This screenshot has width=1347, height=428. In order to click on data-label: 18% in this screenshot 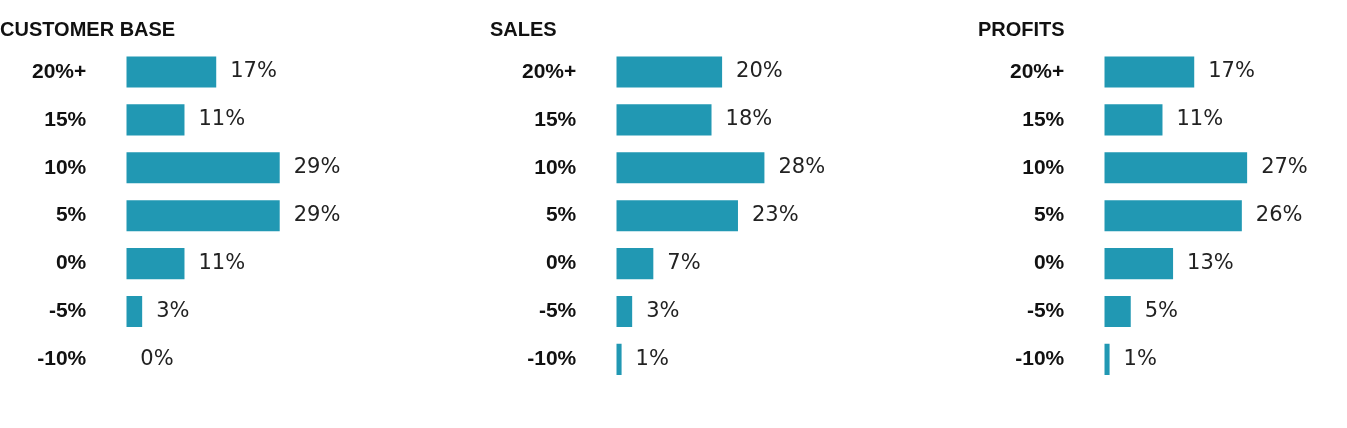, I will do `click(749, 118)`.